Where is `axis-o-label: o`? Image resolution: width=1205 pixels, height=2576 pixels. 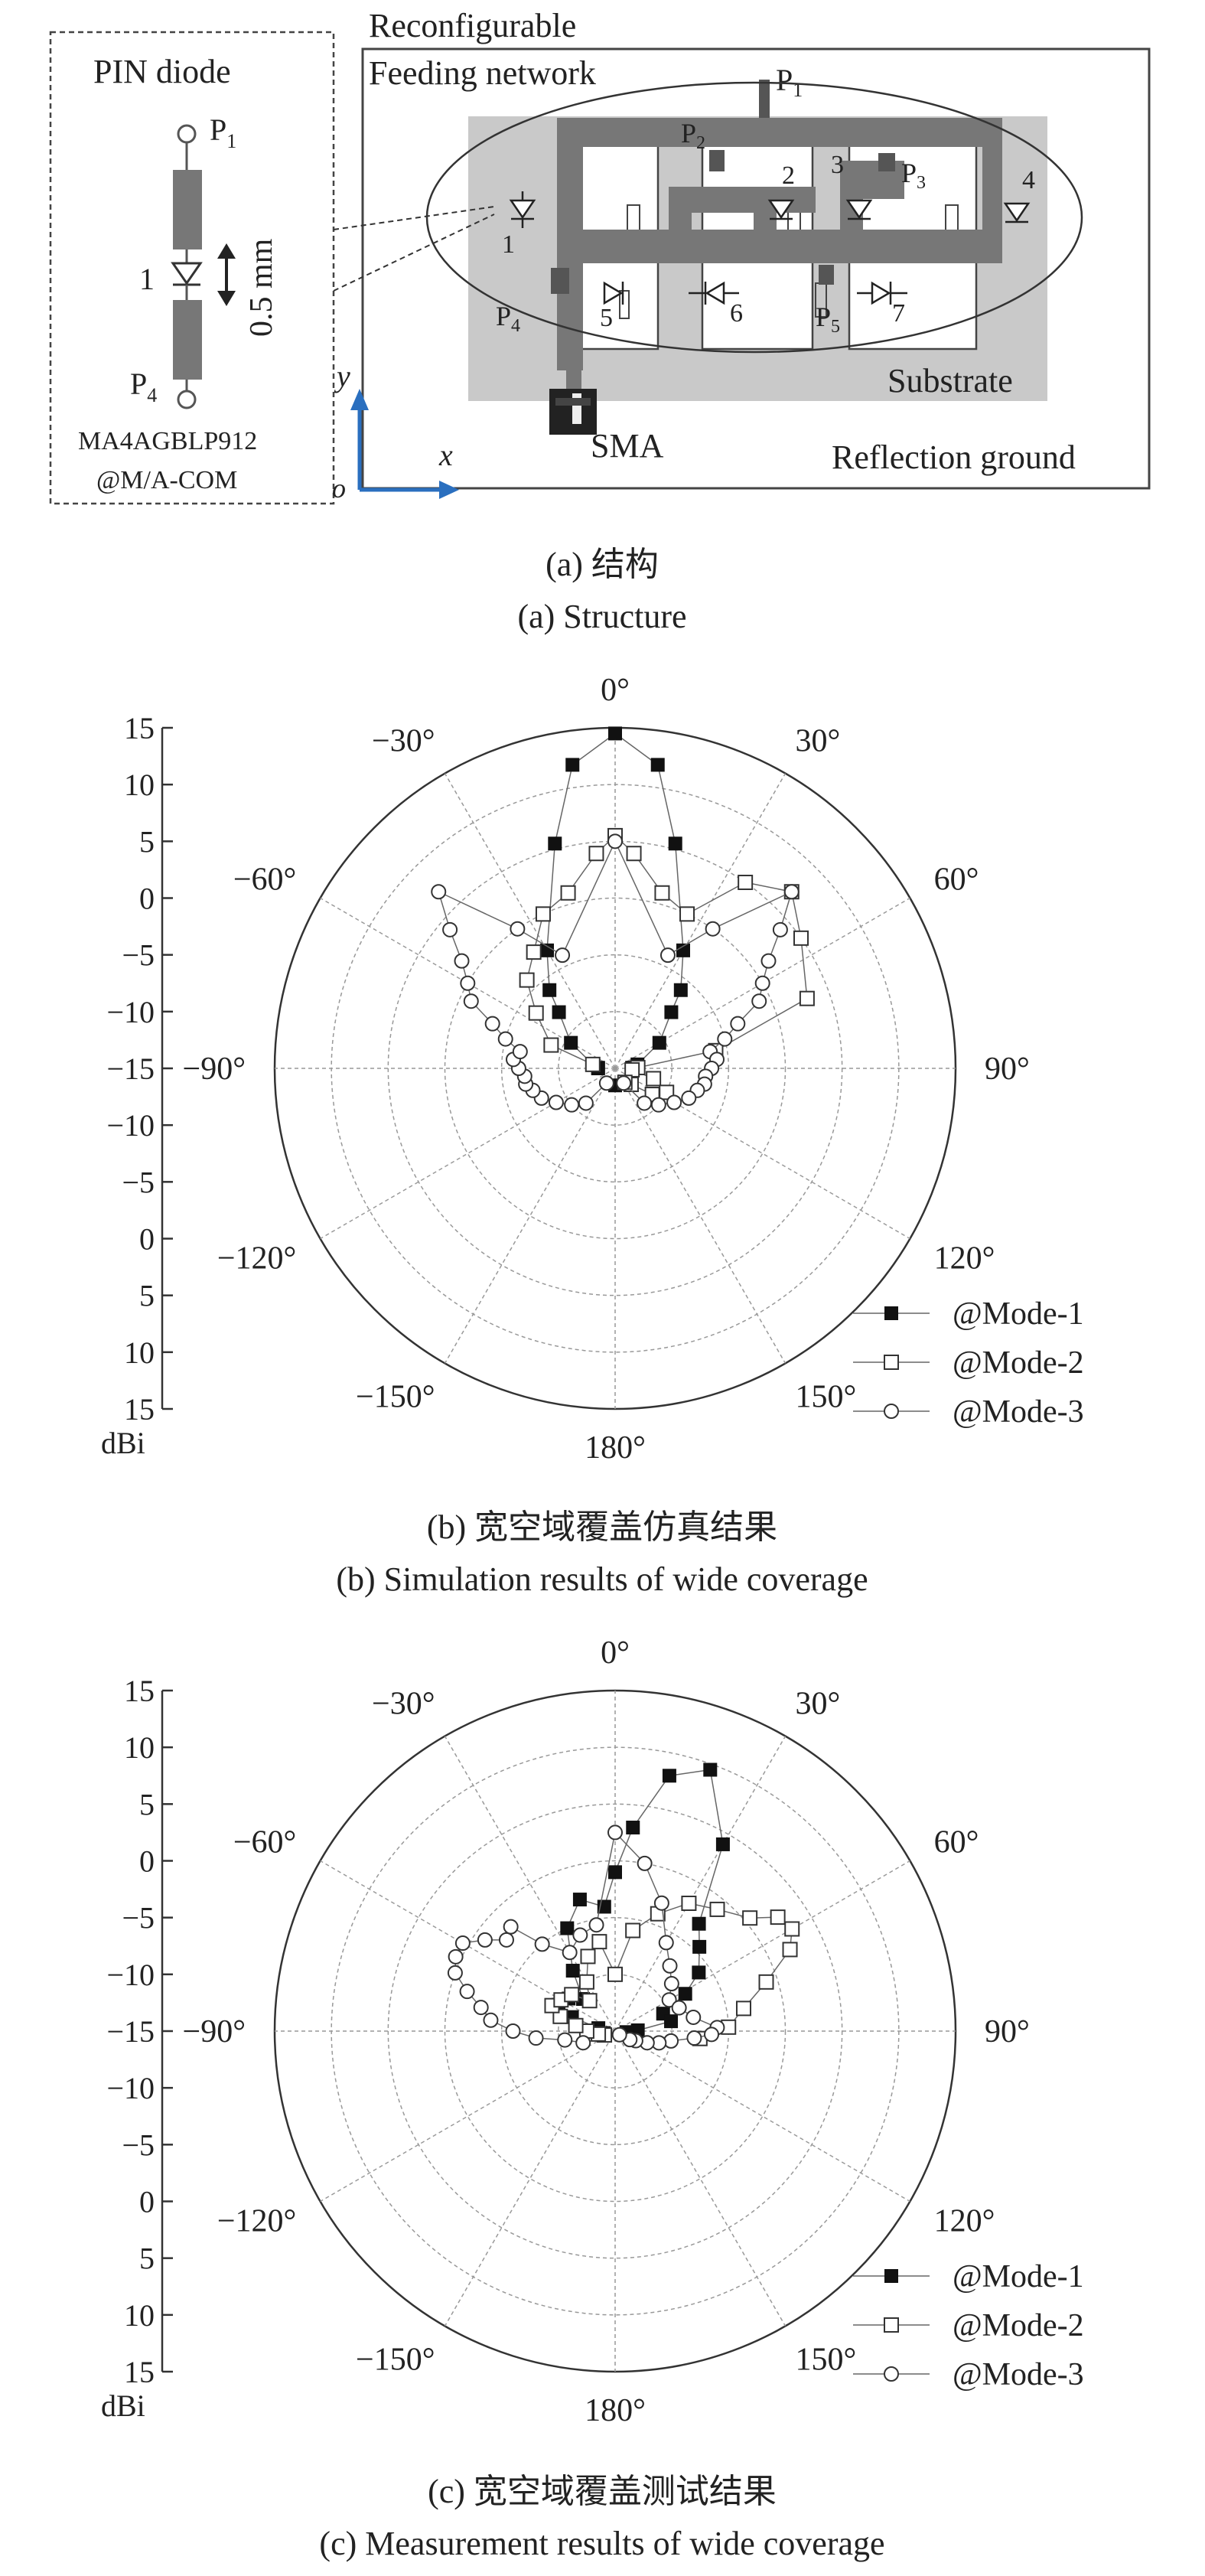 axis-o-label: o is located at coordinates (339, 488).